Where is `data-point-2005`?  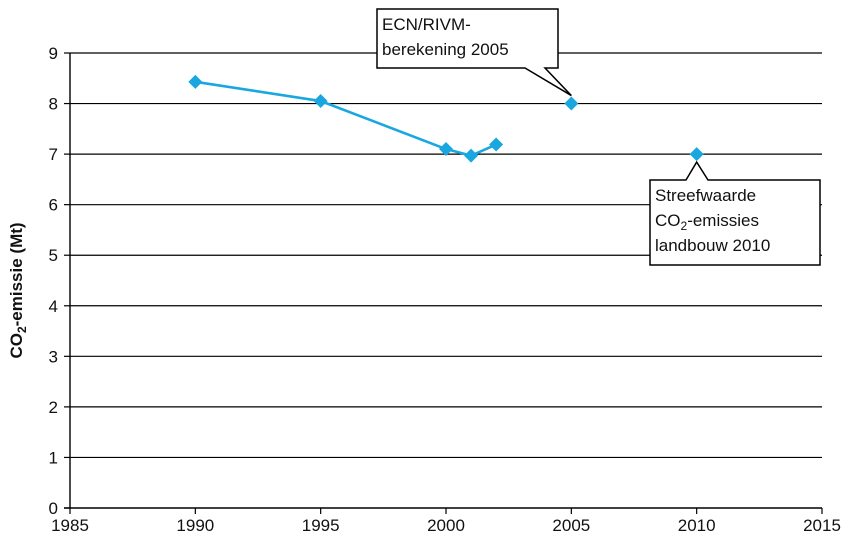
data-point-2005 is located at coordinates (571, 103).